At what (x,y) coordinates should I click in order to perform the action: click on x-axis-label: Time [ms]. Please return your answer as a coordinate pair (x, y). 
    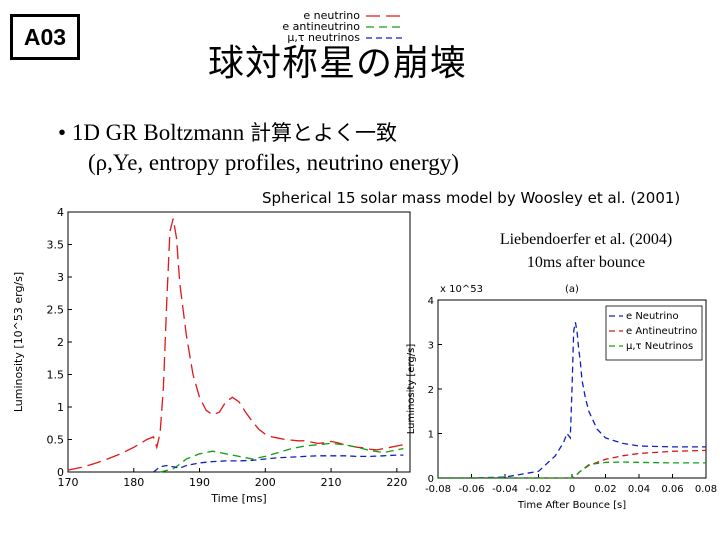
    Looking at the image, I should click on (238, 498).